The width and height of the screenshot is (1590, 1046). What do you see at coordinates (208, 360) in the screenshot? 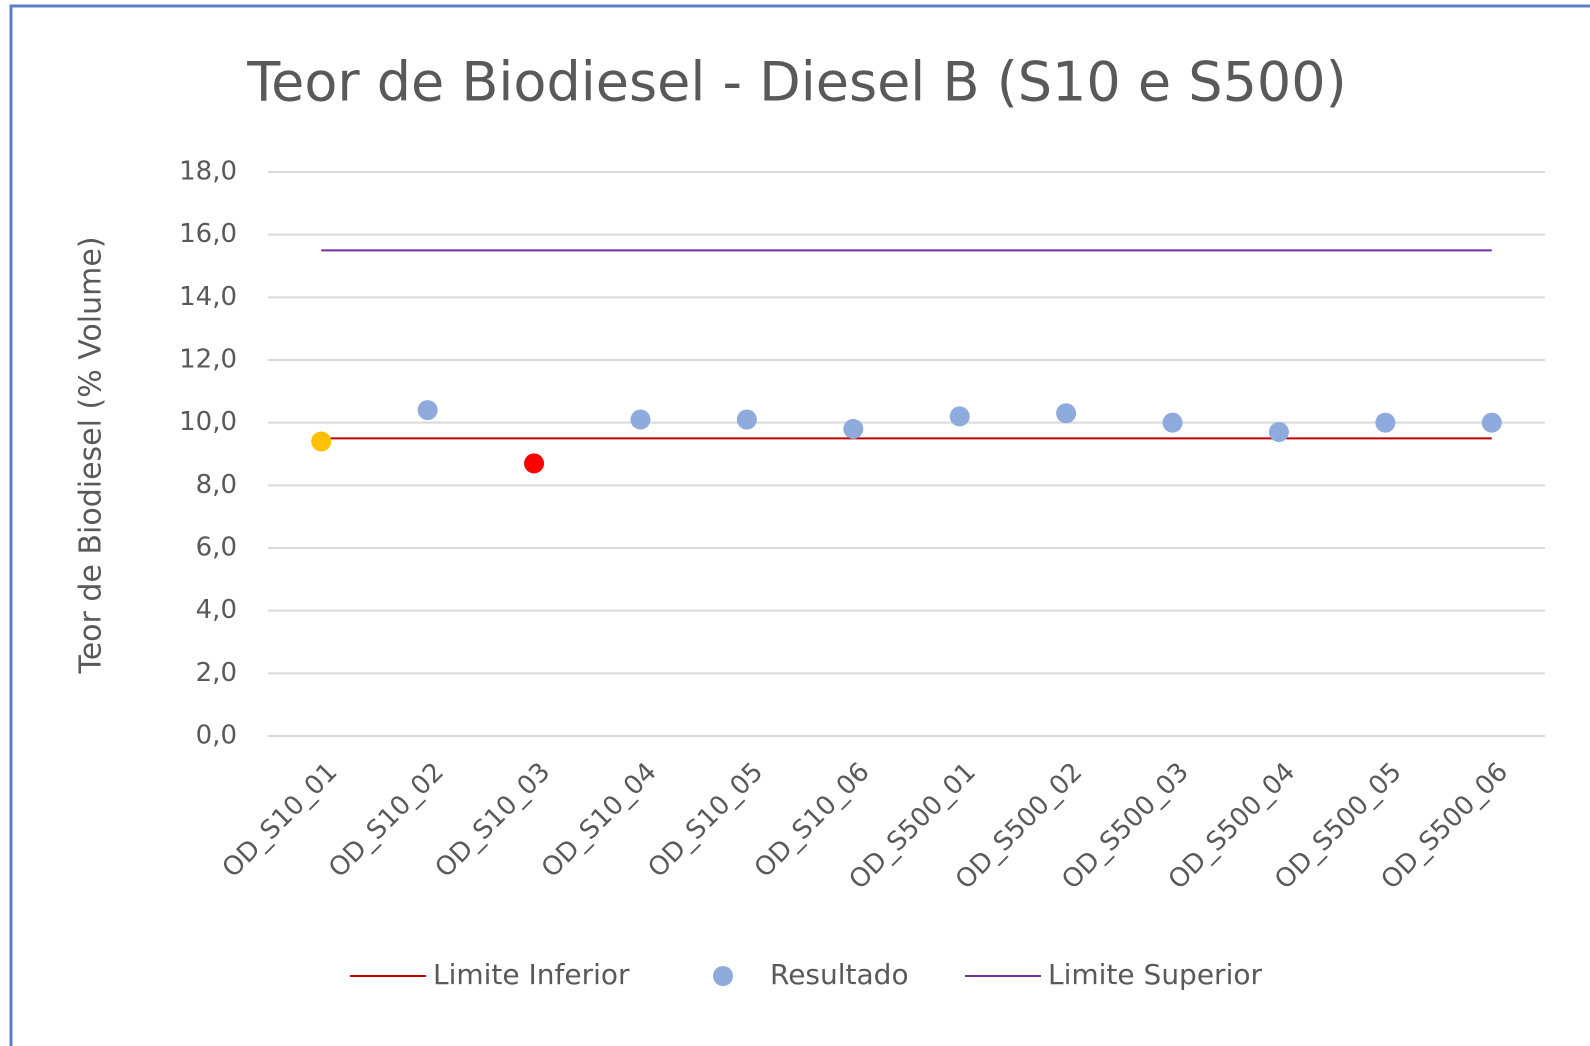
I see `y-tick-label: 12,0` at bounding box center [208, 360].